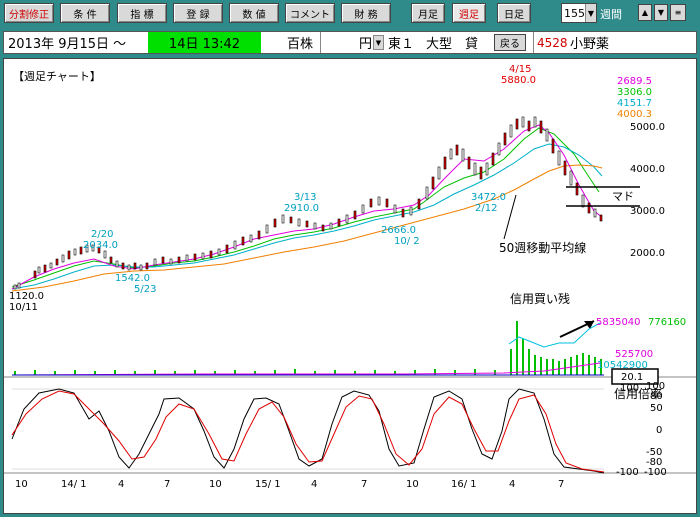 This screenshot has width=700, height=517. Describe the element at coordinates (542, 247) in the screenshot. I see `ma-50-label: 50週移動平均線` at that location.